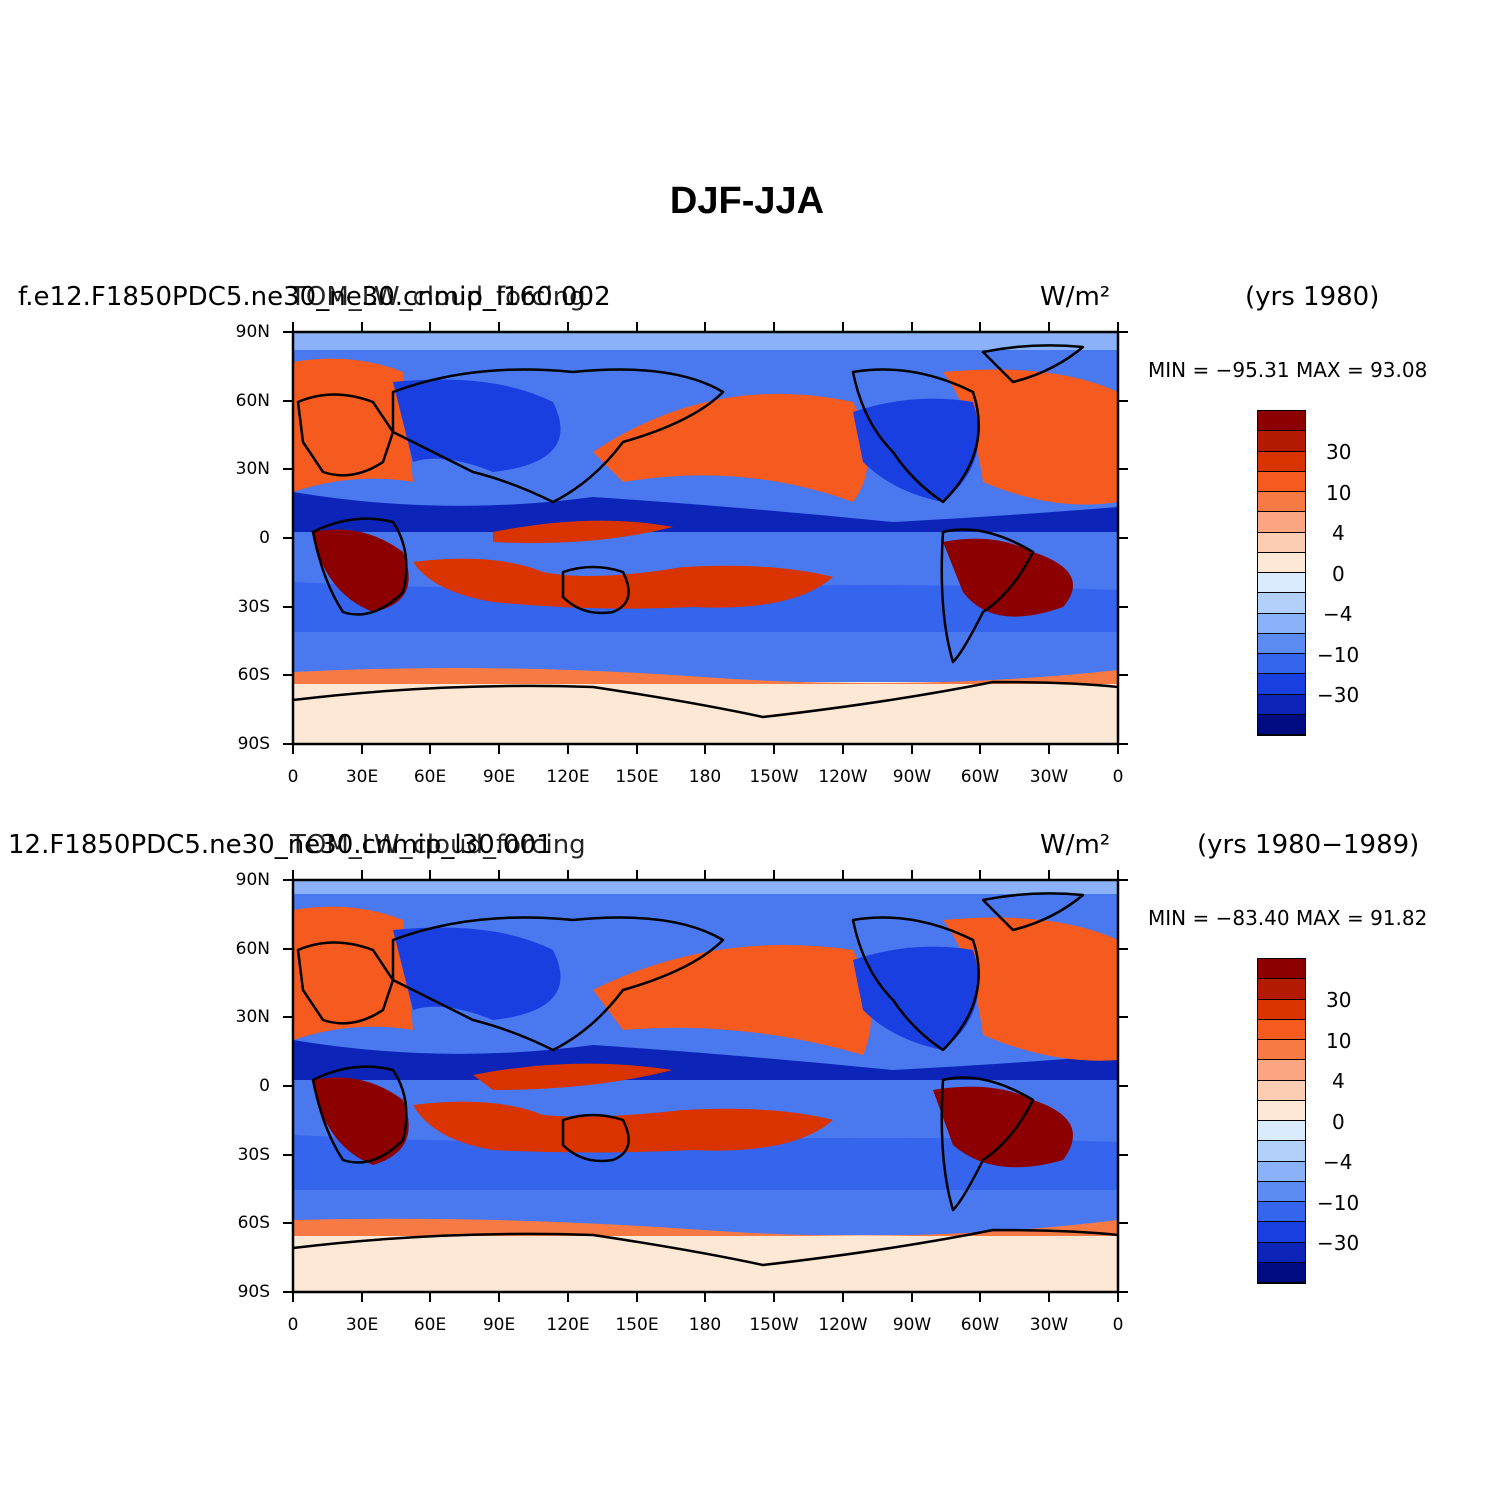 This screenshot has width=1494, height=1491. What do you see at coordinates (1338, 1162) in the screenshot?
I see `colorbar-tick-label: −4` at bounding box center [1338, 1162].